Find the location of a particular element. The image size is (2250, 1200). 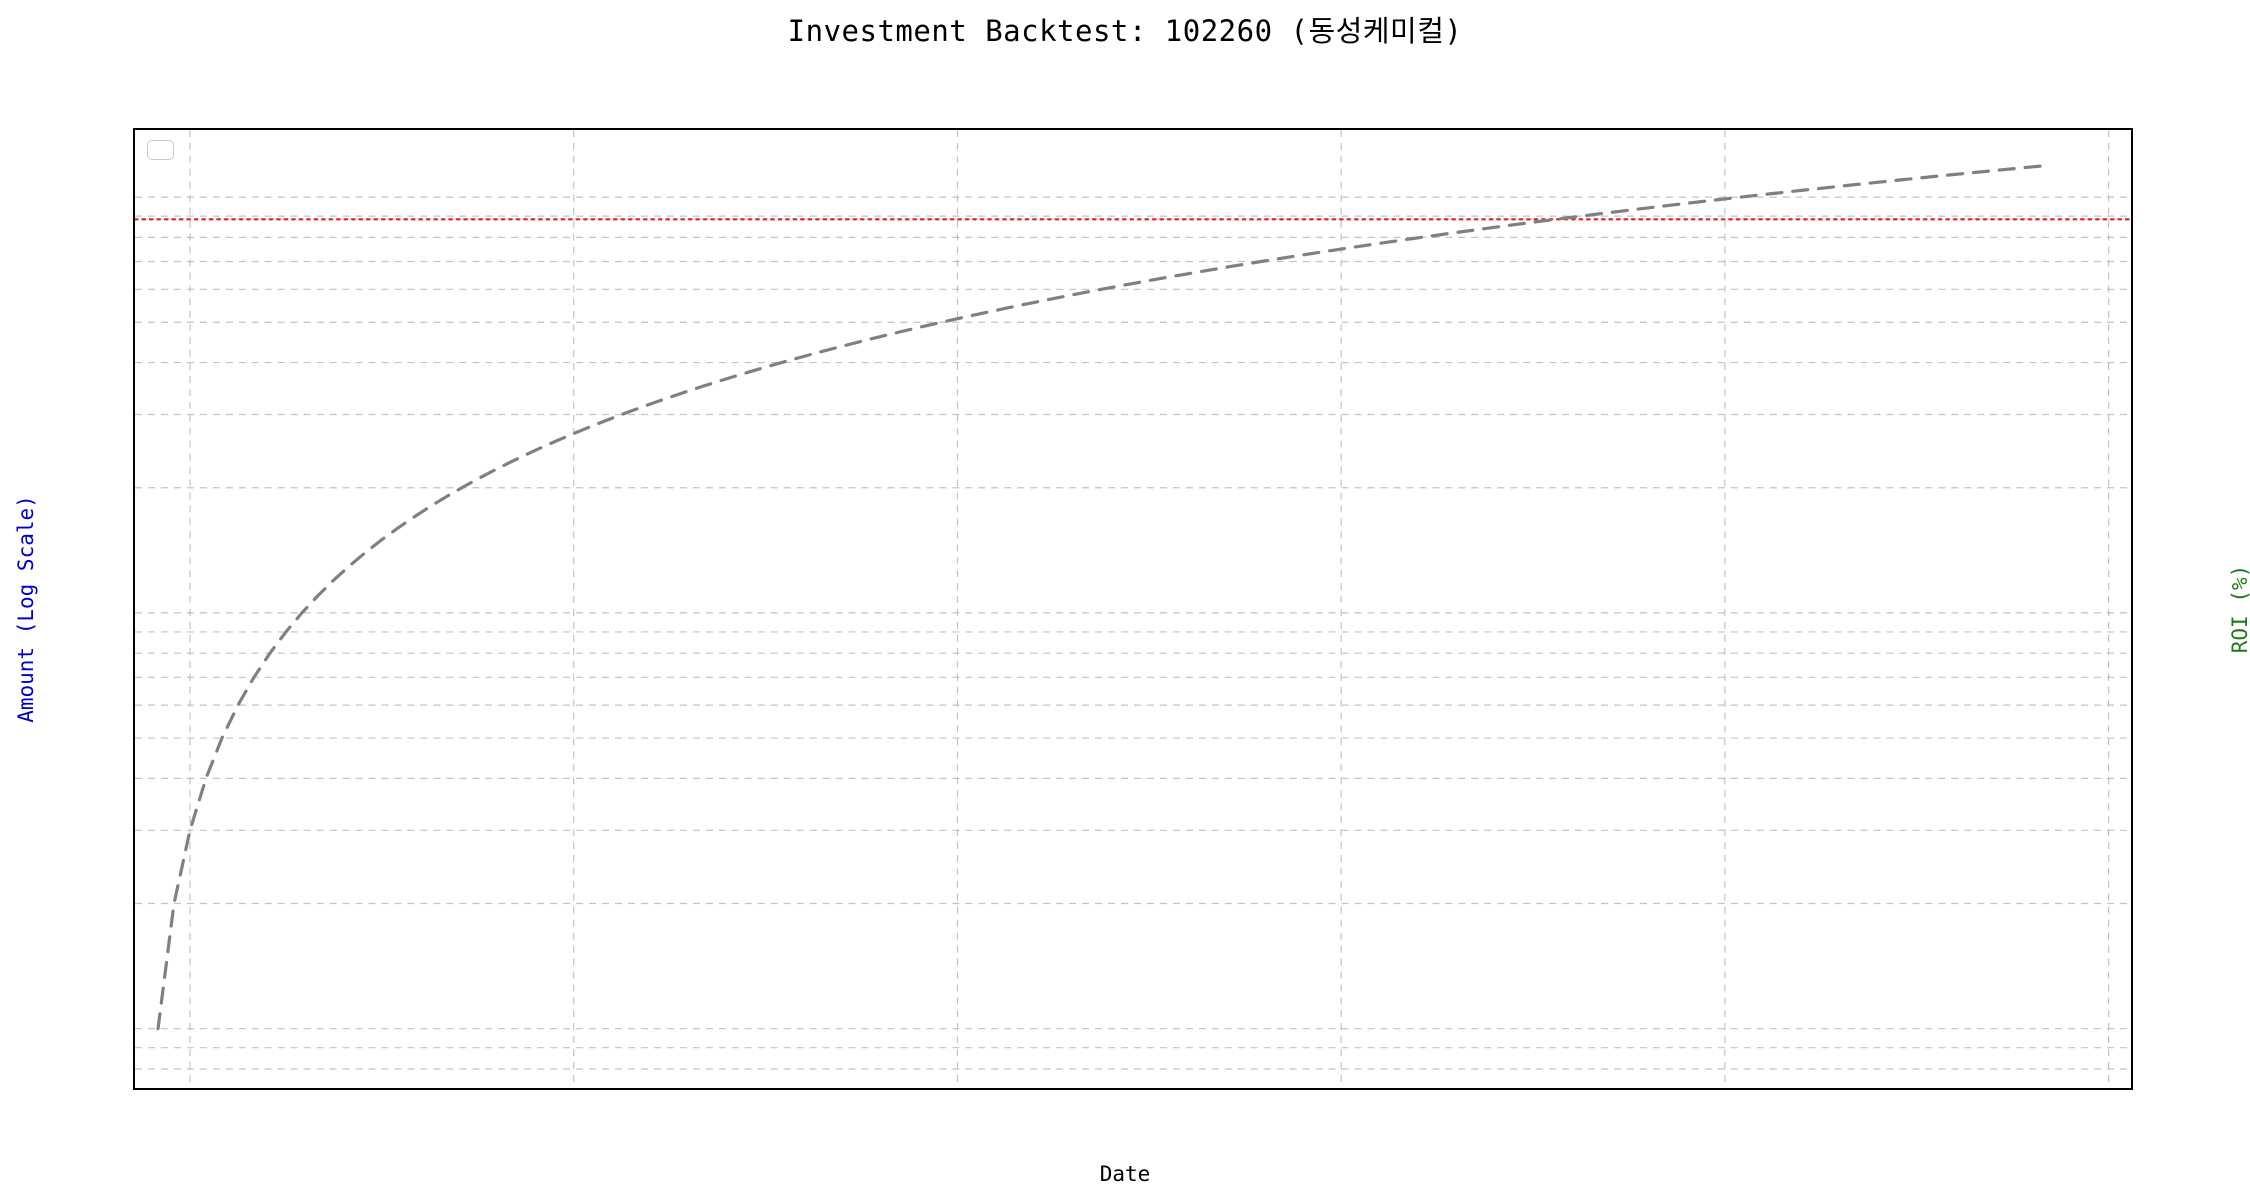

legend is located at coordinates (160, 150).